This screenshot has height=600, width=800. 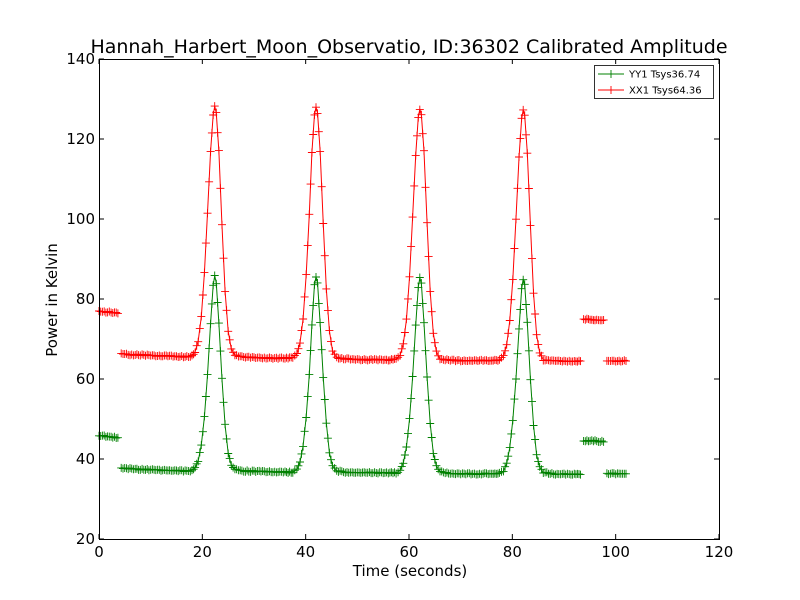 What do you see at coordinates (80, 219) in the screenshot?
I see `y-tick-label: 100` at bounding box center [80, 219].